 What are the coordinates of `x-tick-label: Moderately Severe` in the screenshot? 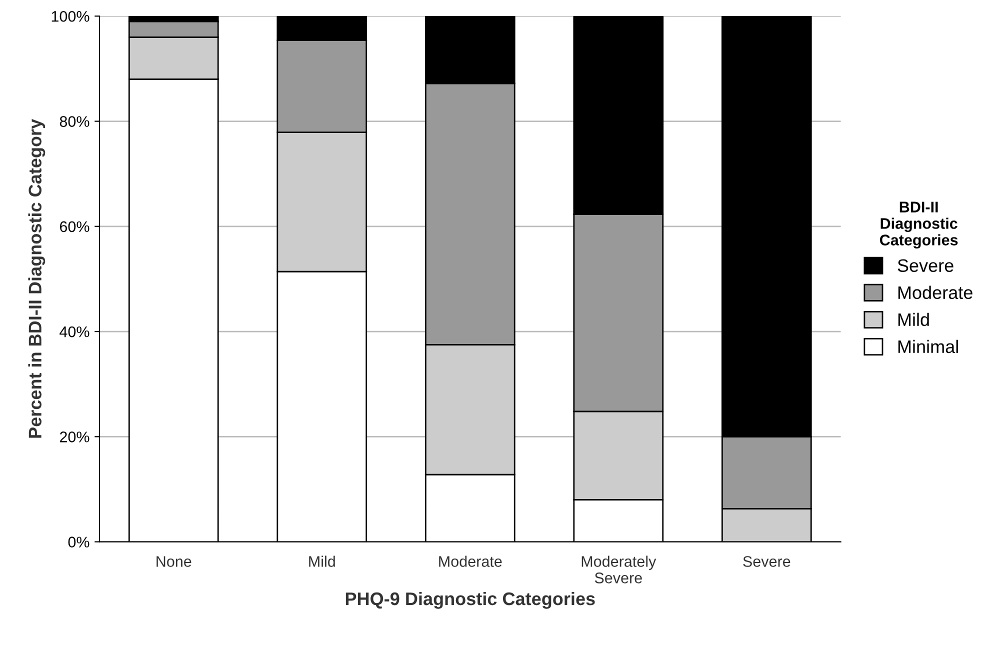 It's located at (619, 570).